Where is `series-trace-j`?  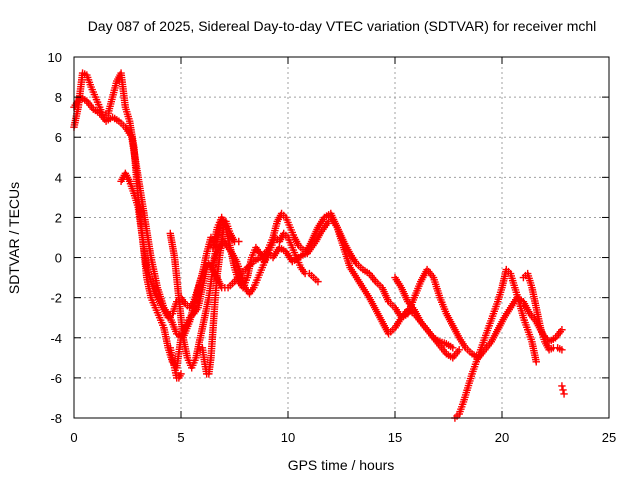 series-trace-j is located at coordinates (495, 343).